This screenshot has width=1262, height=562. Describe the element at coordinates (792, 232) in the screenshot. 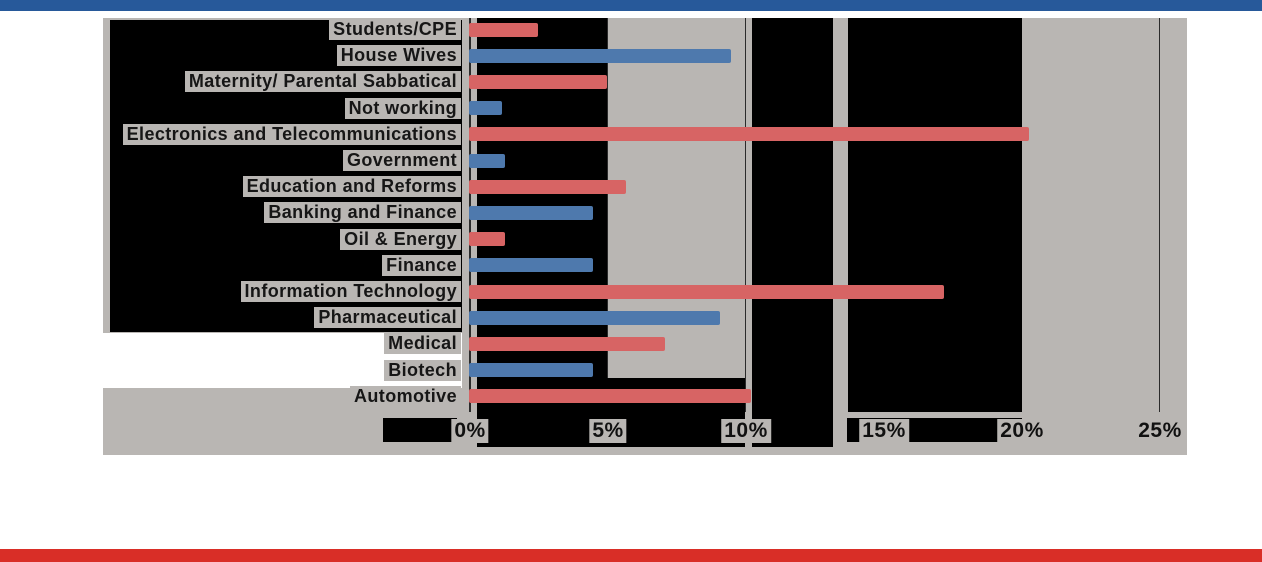

I see `artifact-black-box-col-b` at that location.